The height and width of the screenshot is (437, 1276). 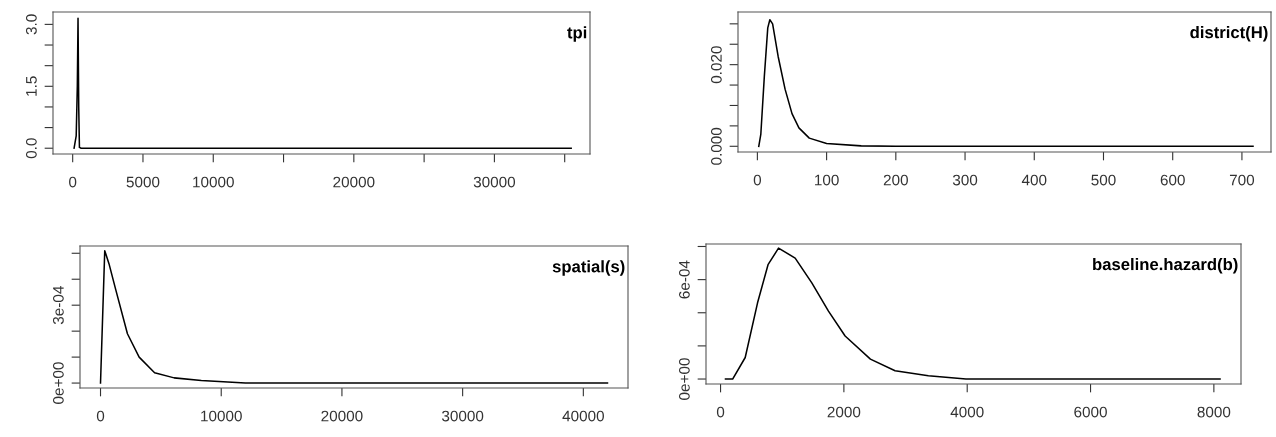 What do you see at coordinates (31, 24) in the screenshot?
I see `y-tick-label: 3.0` at bounding box center [31, 24].